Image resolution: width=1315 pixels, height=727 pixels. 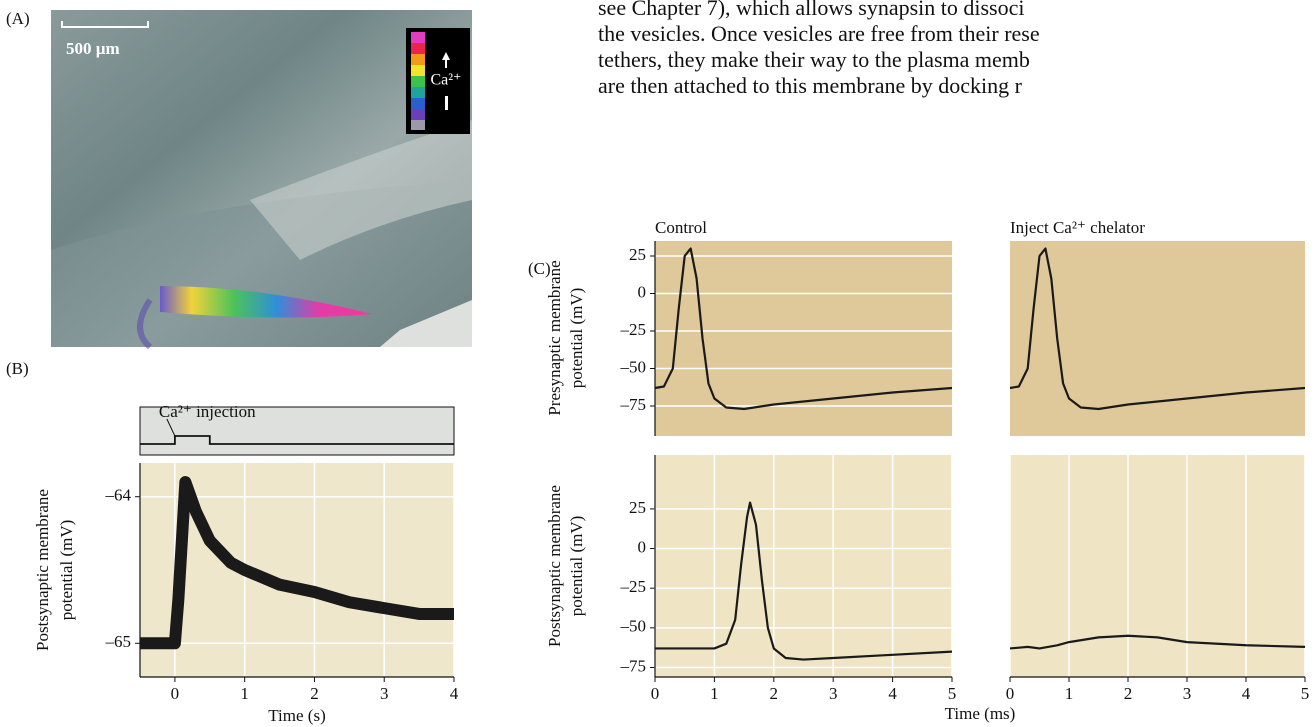 I want to click on color-key-strip, so click(x=418, y=81).